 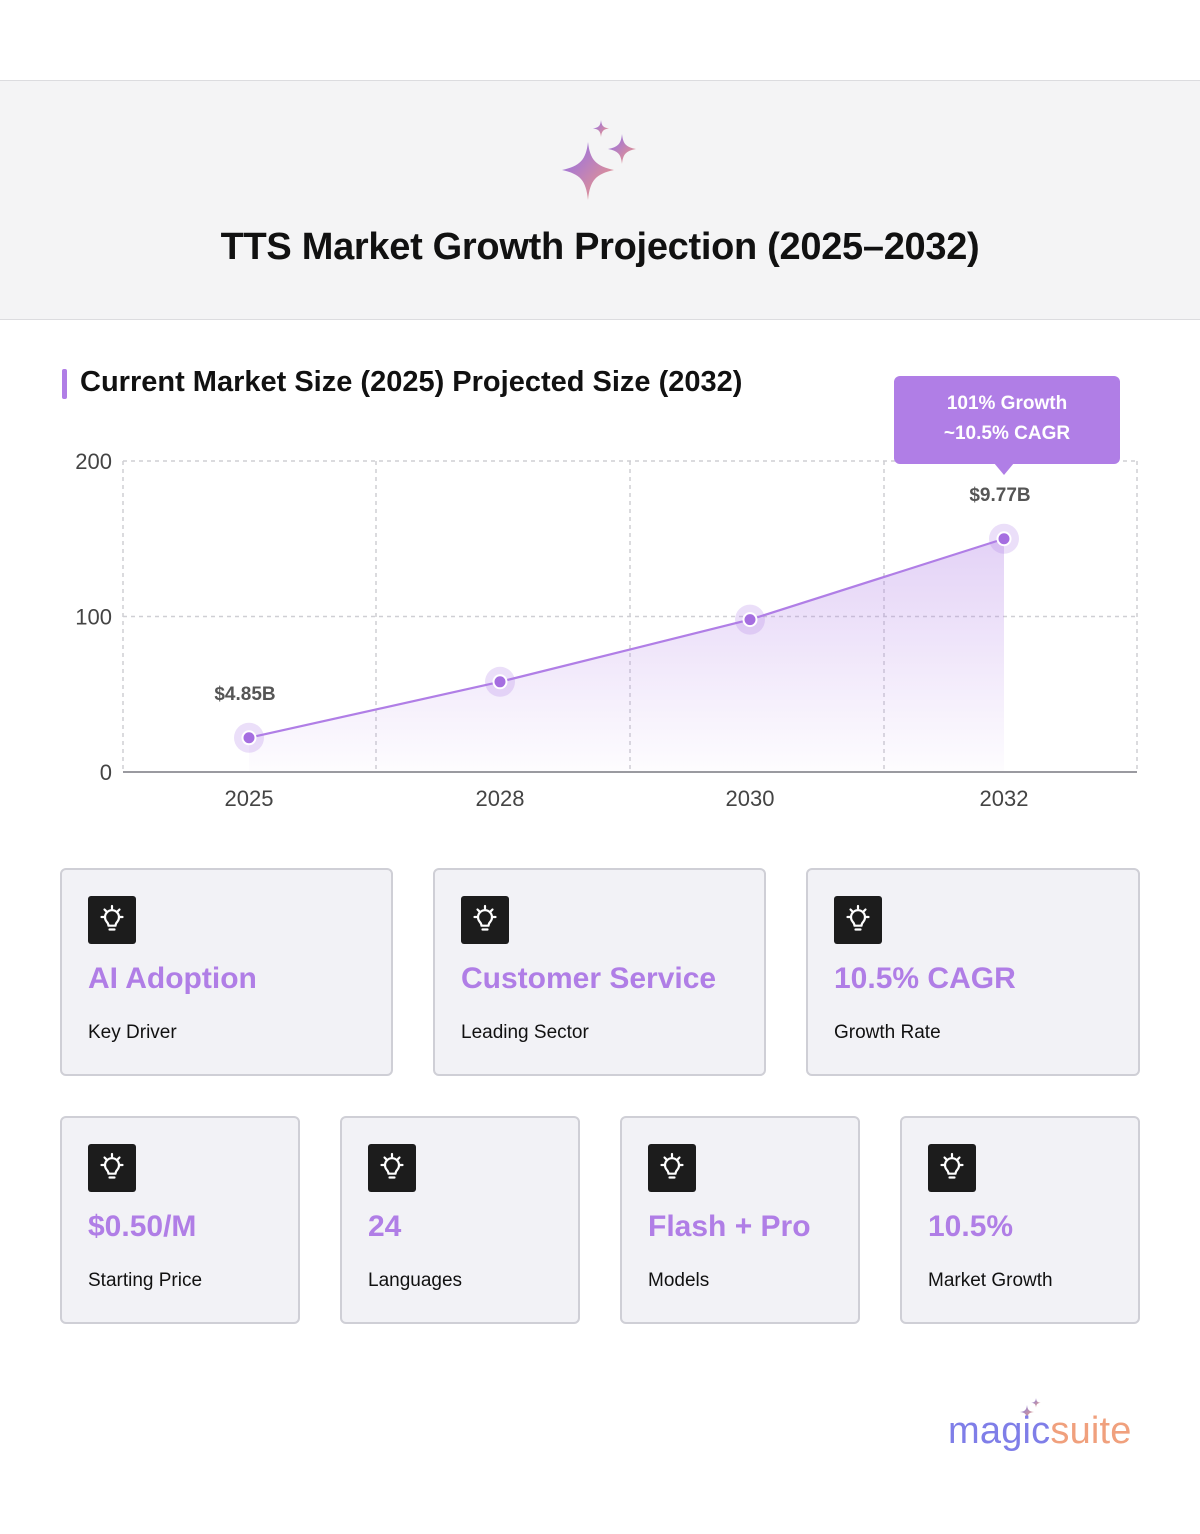 What do you see at coordinates (525, 1032) in the screenshot?
I see `card-label: Leading Sector` at bounding box center [525, 1032].